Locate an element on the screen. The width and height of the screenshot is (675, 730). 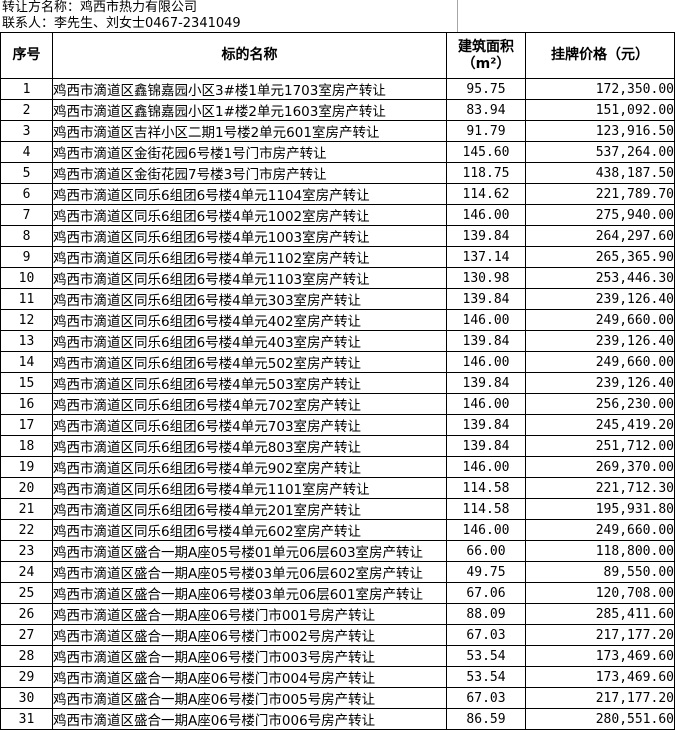
serial-cell: 1 is located at coordinates (26, 89).